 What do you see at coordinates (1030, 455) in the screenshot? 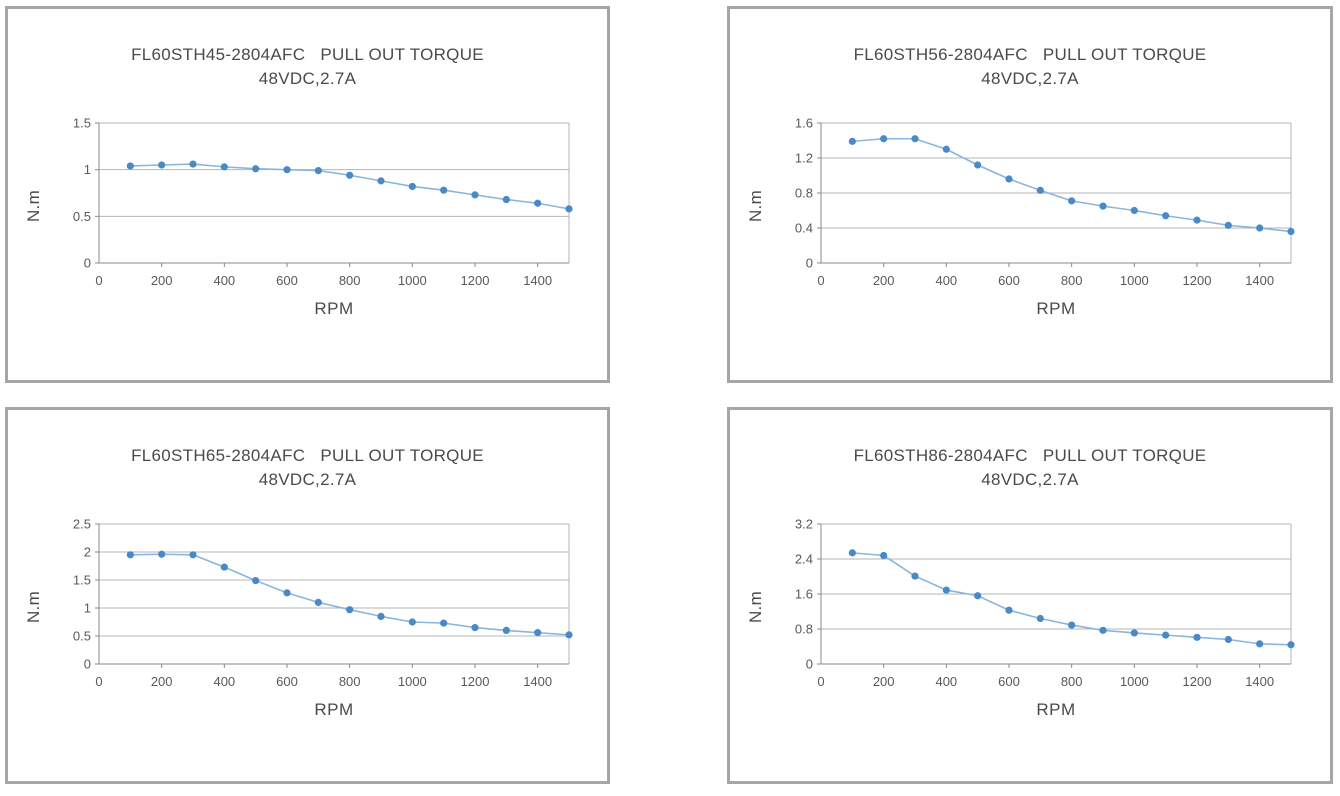
I see `chart-title: FL60STH86-2804AFC PULL OUT TORQUE` at bounding box center [1030, 455].